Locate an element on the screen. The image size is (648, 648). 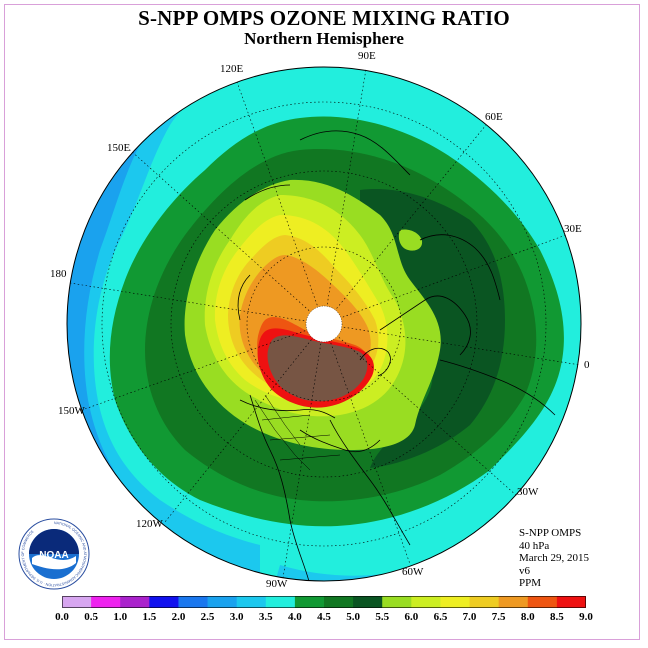
meridian-30w is located at coordinates (420, 410).